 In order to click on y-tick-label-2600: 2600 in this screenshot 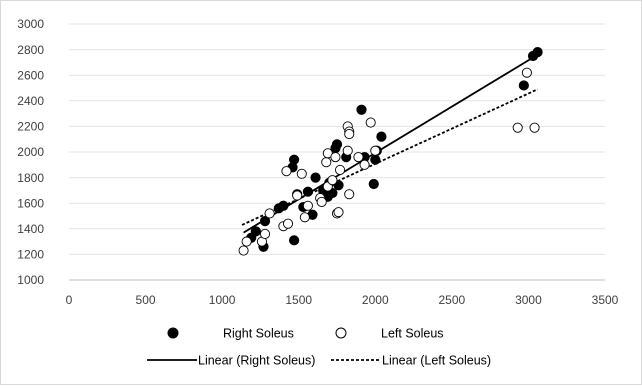, I will do `click(30, 75)`.